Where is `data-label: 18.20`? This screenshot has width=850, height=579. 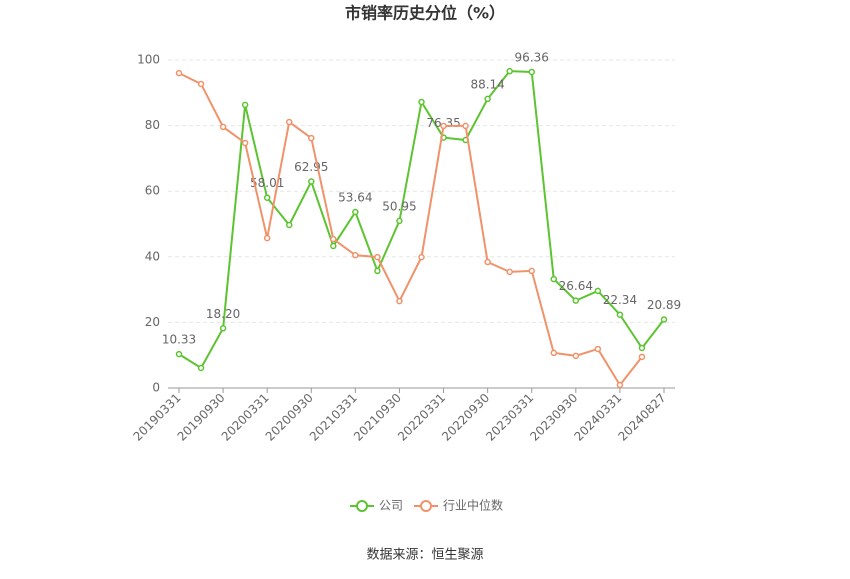
data-label: 18.20 is located at coordinates (223, 314).